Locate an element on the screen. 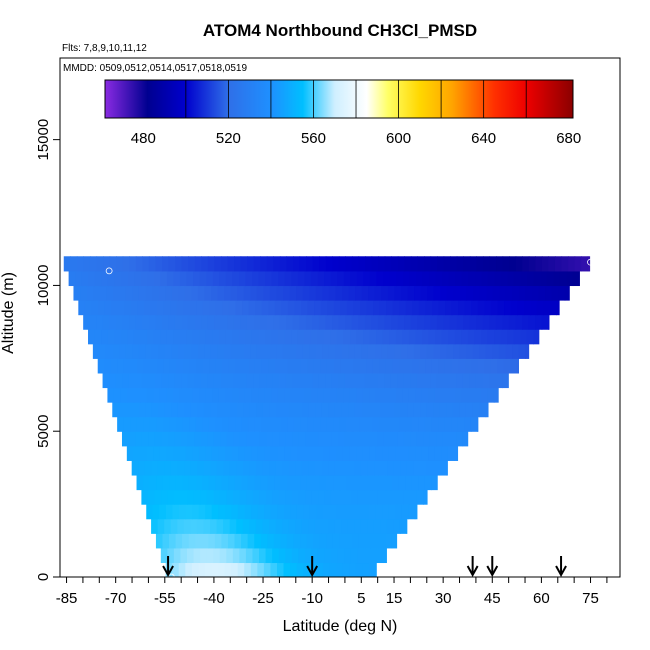  x-tick-label: 30 is located at coordinates (443, 598).